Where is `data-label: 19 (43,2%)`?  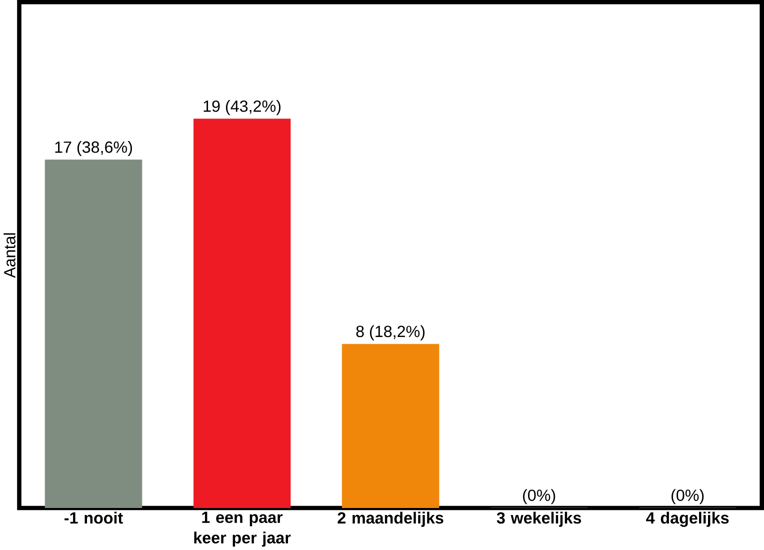
data-label: 19 (43,2%) is located at coordinates (242, 107).